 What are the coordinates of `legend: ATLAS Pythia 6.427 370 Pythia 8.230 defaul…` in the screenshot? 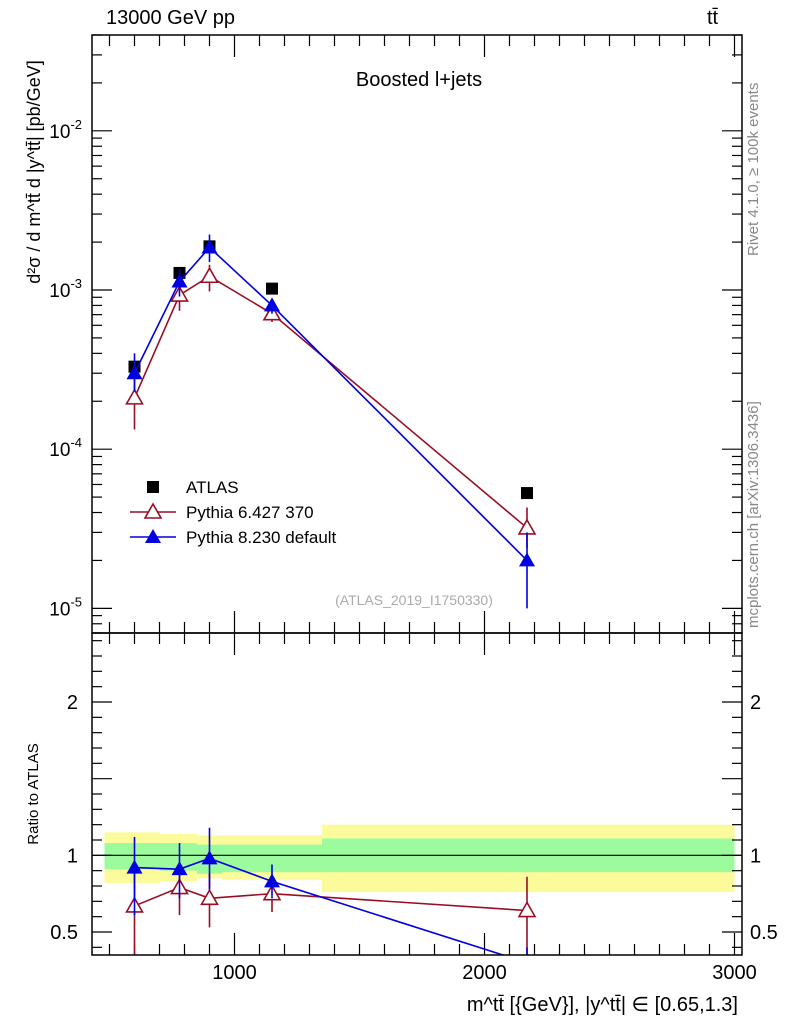 It's located at (233, 512).